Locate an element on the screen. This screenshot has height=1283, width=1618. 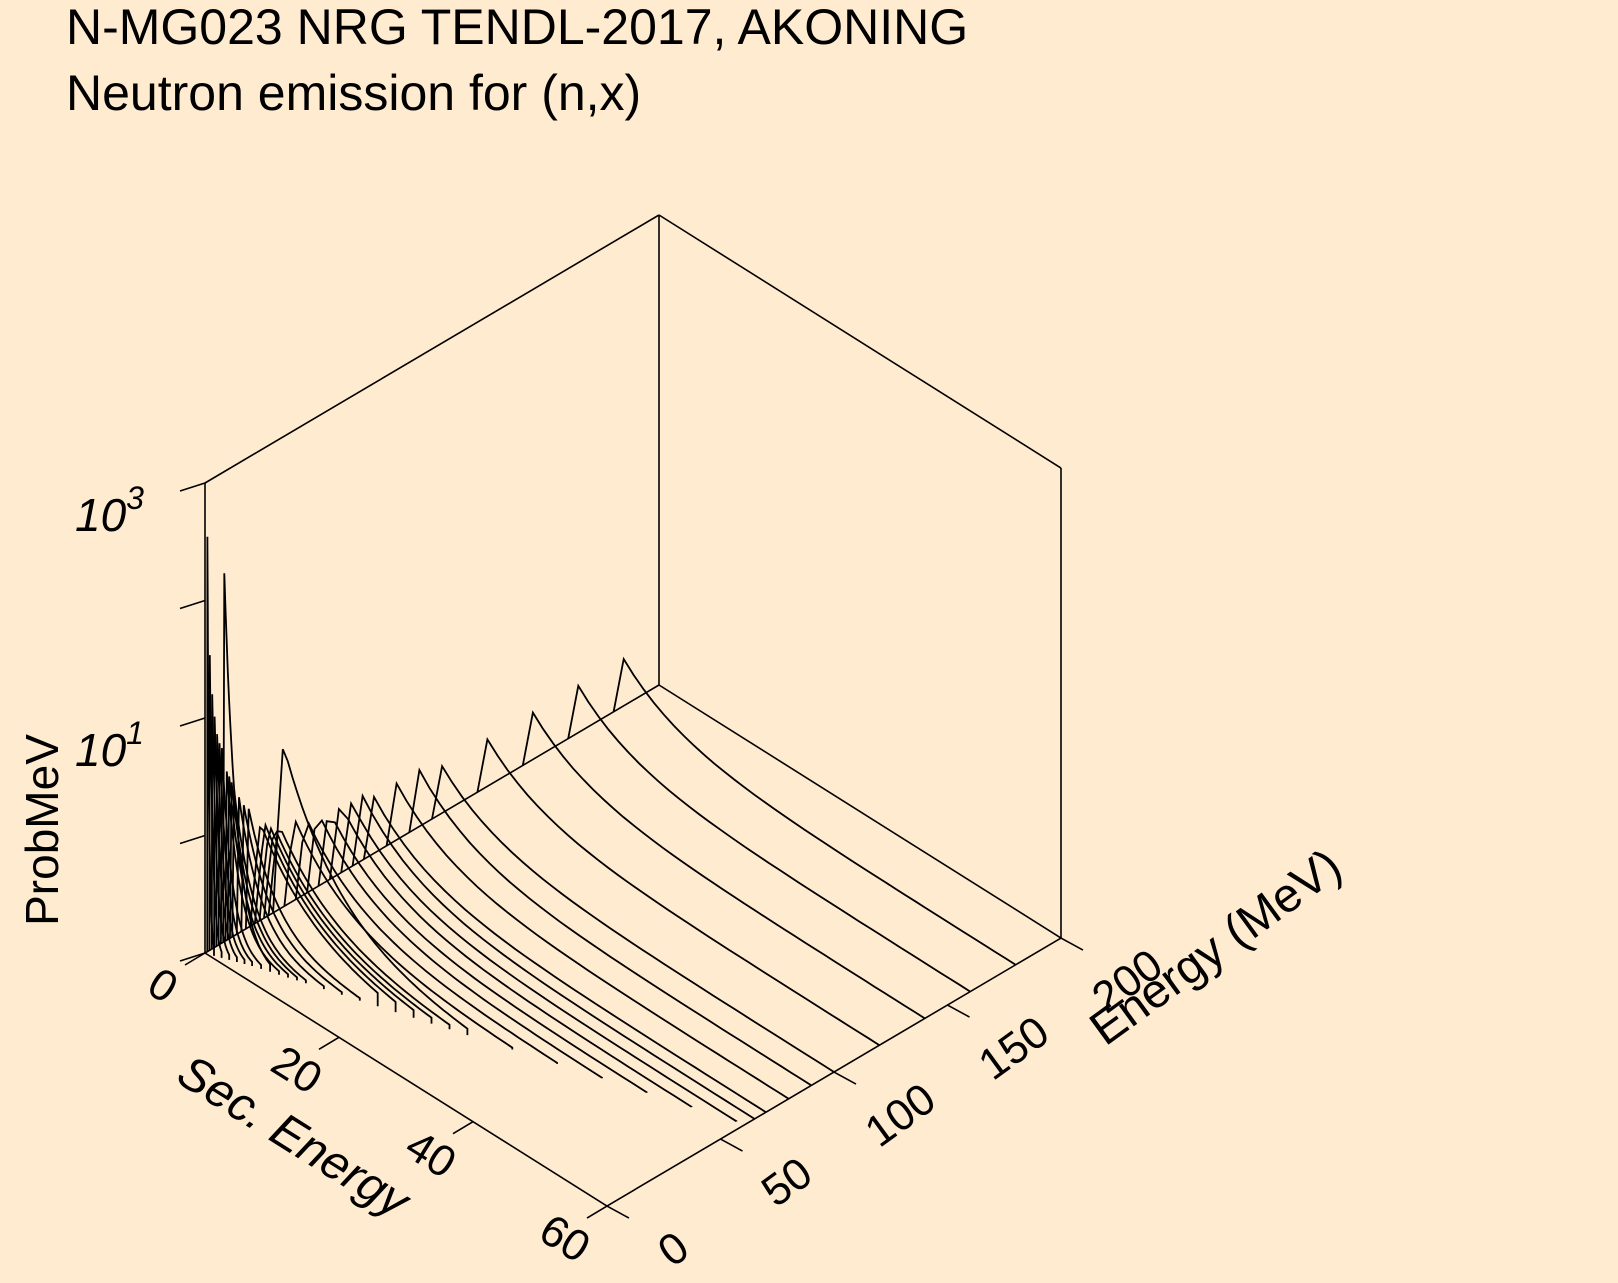
chart-subtitle: Neutron emission for (n,x) is located at coordinates (354, 93).